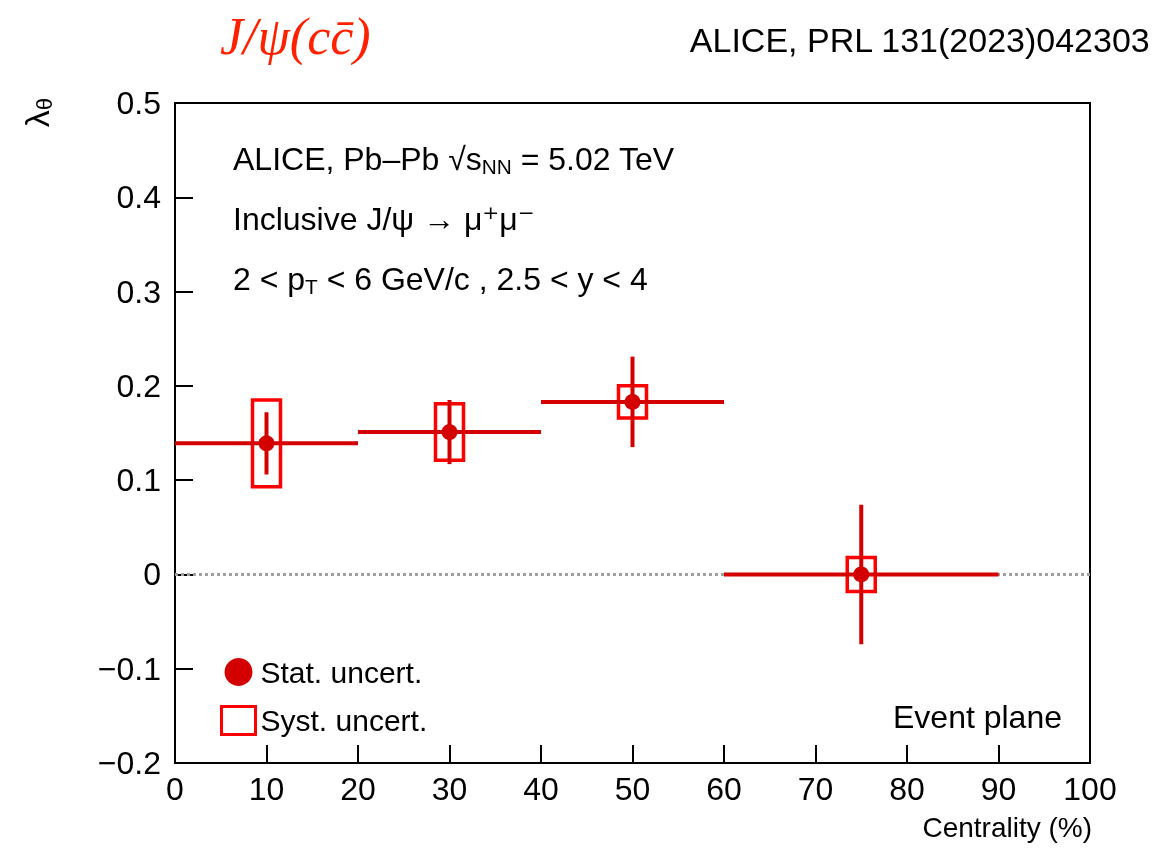  I want to click on y-tick-label: 0, so click(152, 574).